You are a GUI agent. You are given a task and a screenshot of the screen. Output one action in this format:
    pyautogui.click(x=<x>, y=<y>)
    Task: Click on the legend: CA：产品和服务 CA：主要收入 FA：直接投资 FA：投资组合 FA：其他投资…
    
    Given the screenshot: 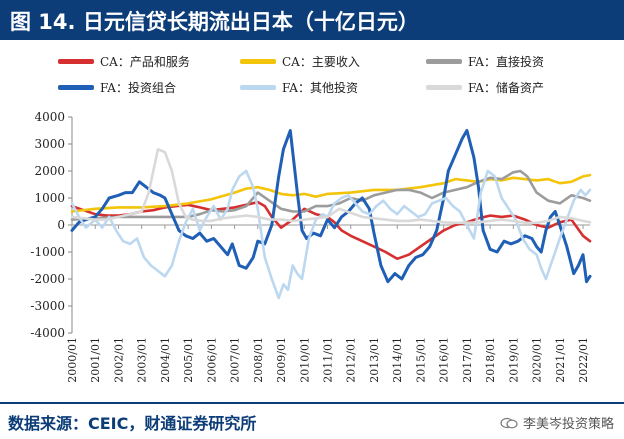 What is the action you would take?
    pyautogui.click(x=312, y=73)
    